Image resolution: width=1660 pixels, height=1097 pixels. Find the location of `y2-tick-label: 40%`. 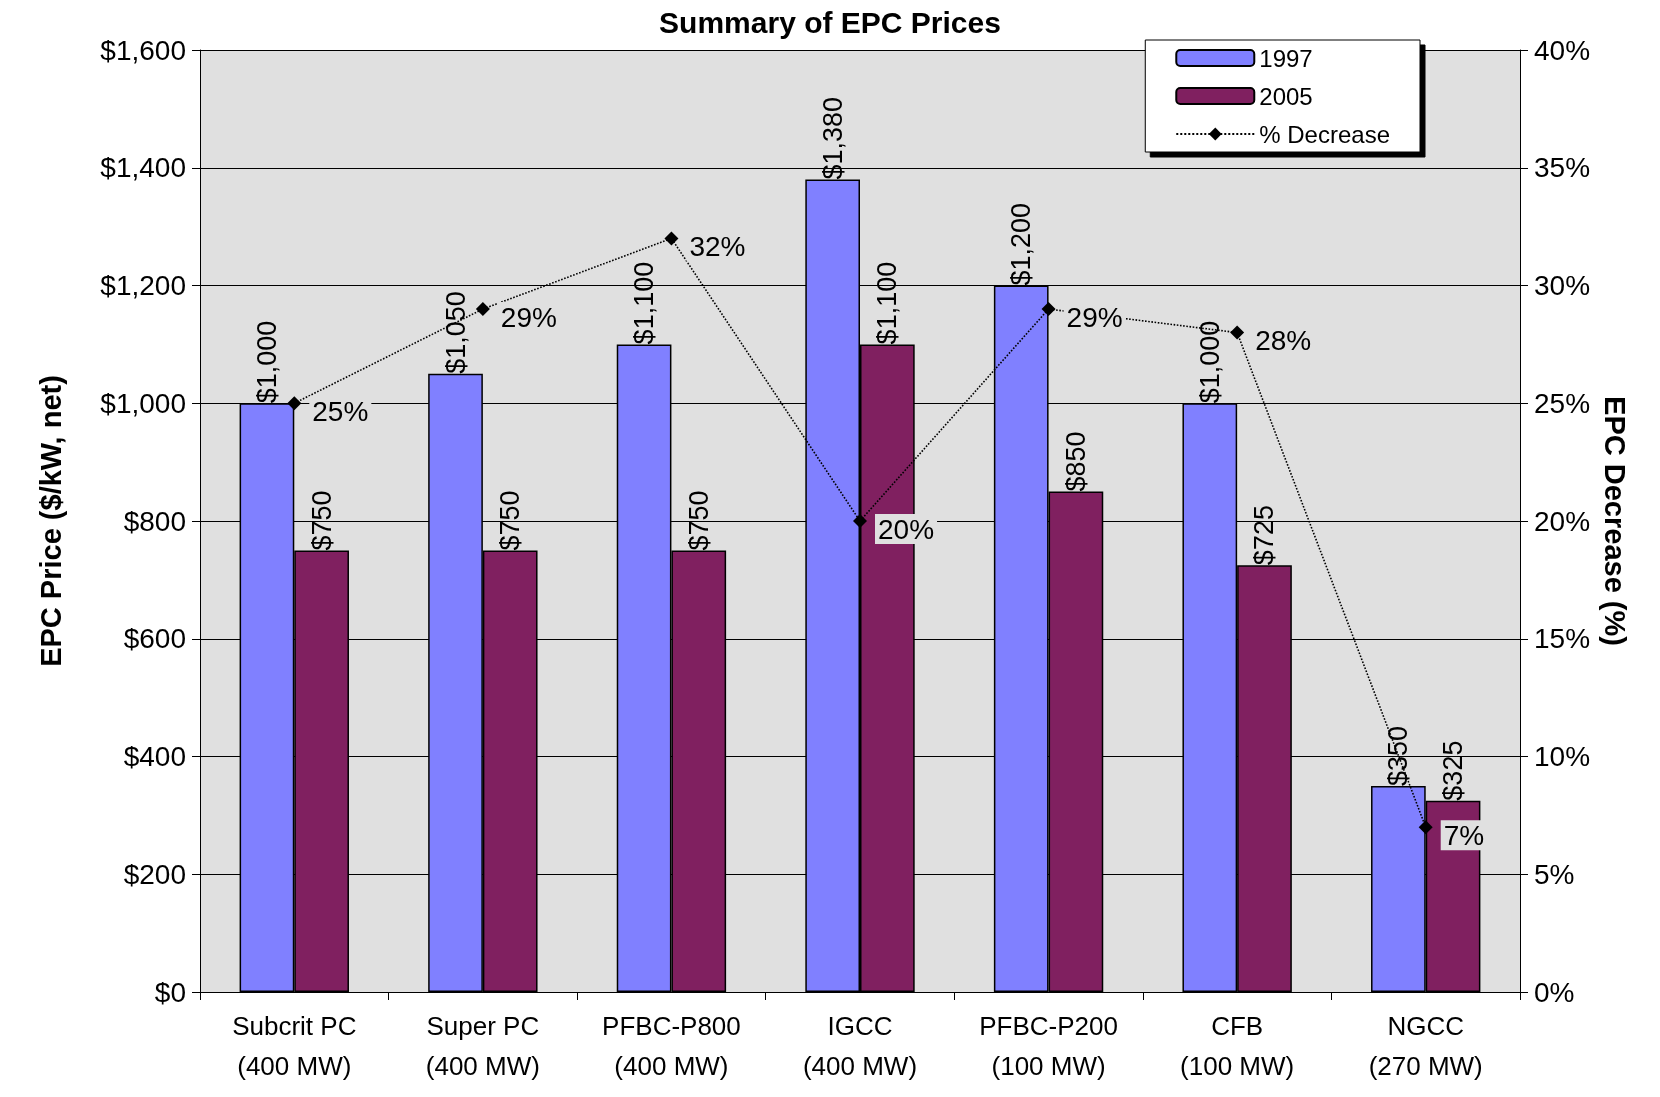

y2-tick-label: 40% is located at coordinates (1562, 50).